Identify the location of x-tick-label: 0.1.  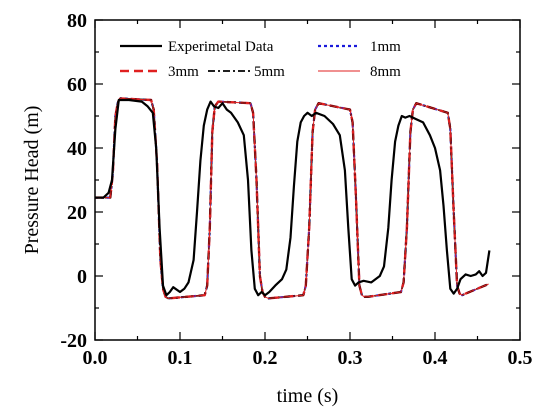
(180, 358).